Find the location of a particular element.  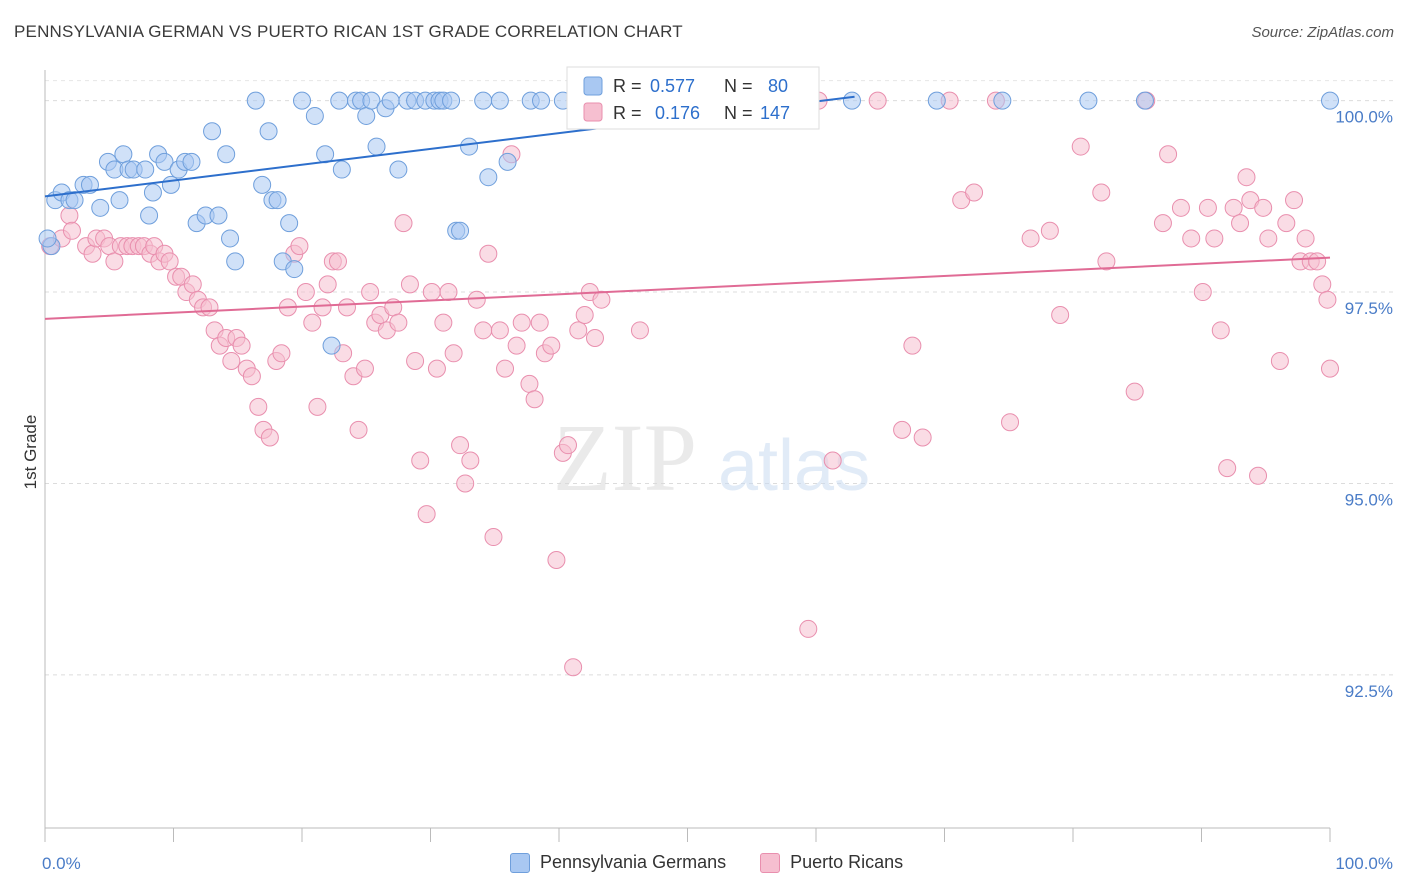

stats-legend: R = 0.577 N = 80 R = 0.176 N = 147 is located at coordinates (693, 98).